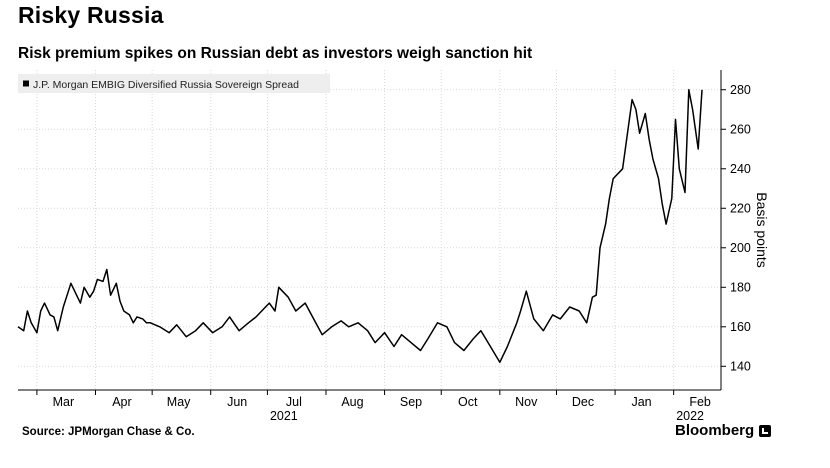  What do you see at coordinates (740, 169) in the screenshot?
I see `y-tick-label: 240` at bounding box center [740, 169].